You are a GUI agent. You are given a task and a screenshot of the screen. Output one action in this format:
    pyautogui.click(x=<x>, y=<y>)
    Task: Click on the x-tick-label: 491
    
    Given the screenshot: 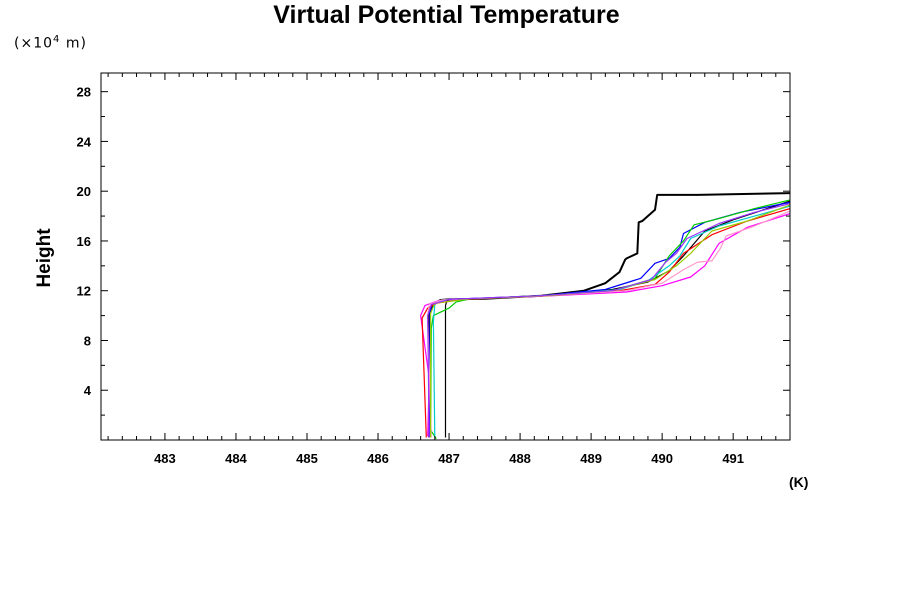 What is the action you would take?
    pyautogui.click(x=733, y=458)
    